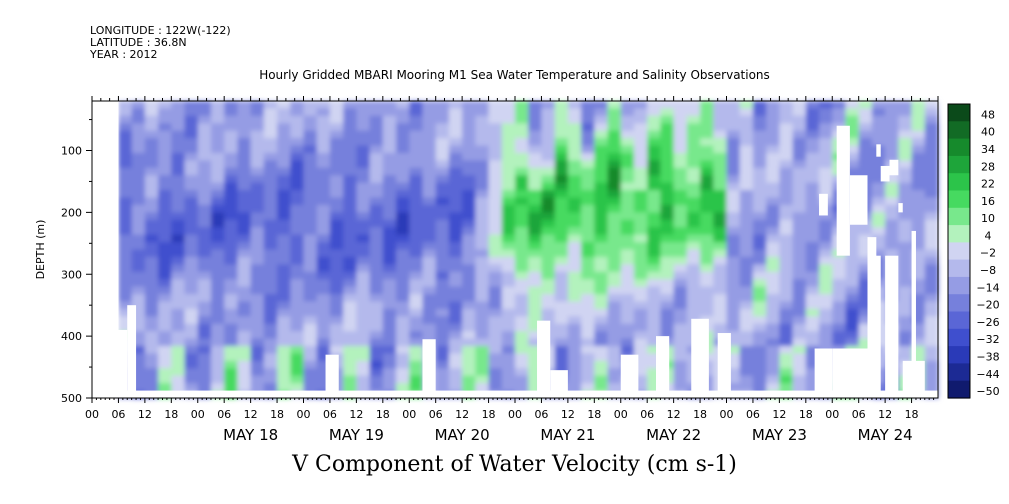 The width and height of the screenshot is (1009, 504). What do you see at coordinates (124, 54) in the screenshot?
I see `year-label: YEAR : 2012` at bounding box center [124, 54].